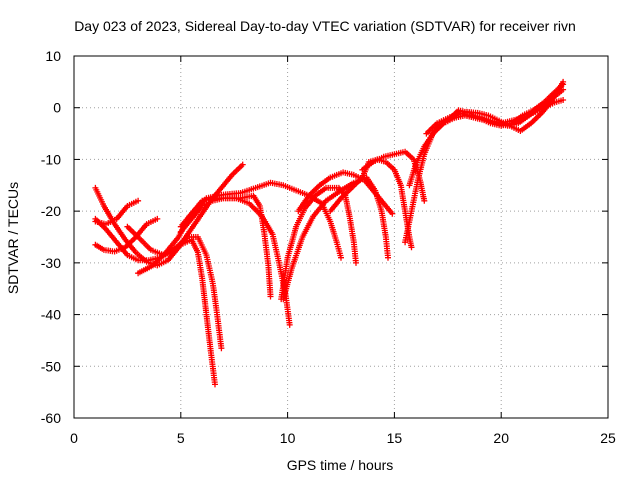 The height and width of the screenshot is (480, 640). Describe the element at coordinates (608, 438) in the screenshot. I see `x-tick-label: 25` at that location.